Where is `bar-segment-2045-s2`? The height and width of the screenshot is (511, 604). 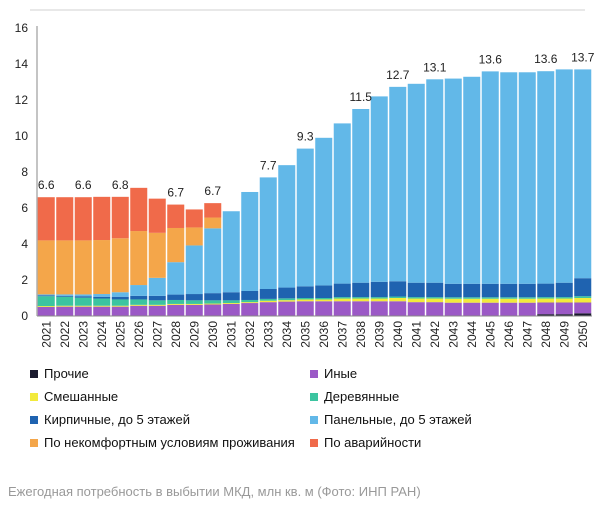 bar-segment-2045-s2 is located at coordinates (490, 300).